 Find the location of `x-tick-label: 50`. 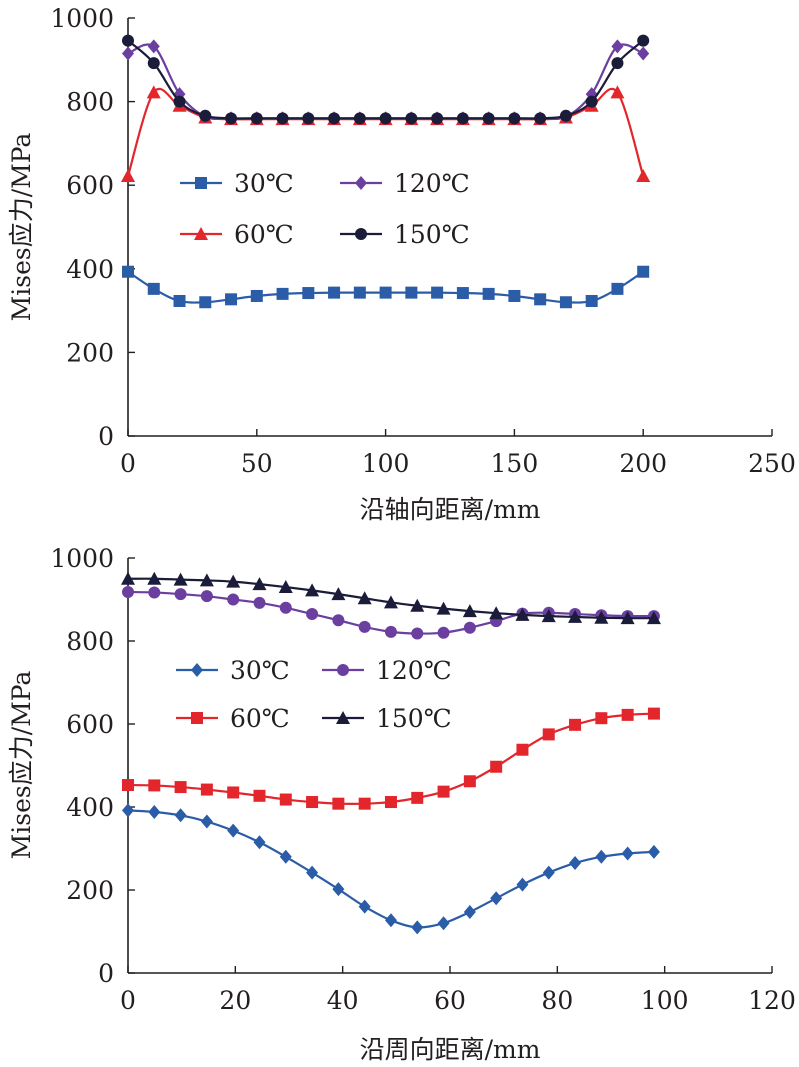

x-tick-label: 50 is located at coordinates (257, 463).